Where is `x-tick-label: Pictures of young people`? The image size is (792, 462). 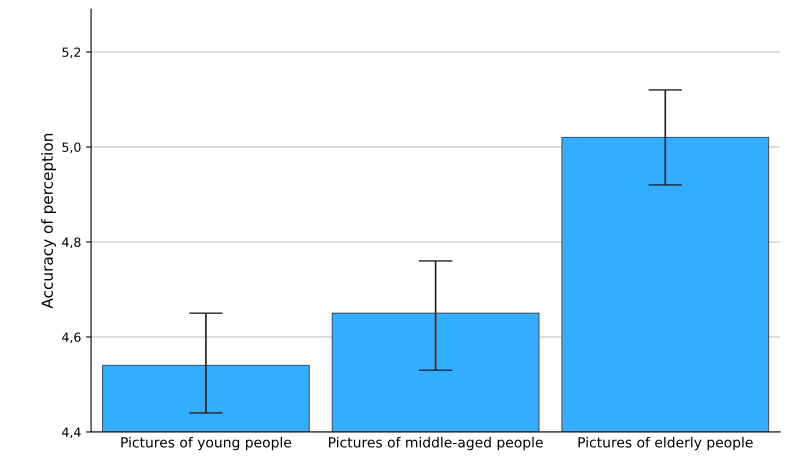 x-tick-label: Pictures of young people is located at coordinates (206, 443).